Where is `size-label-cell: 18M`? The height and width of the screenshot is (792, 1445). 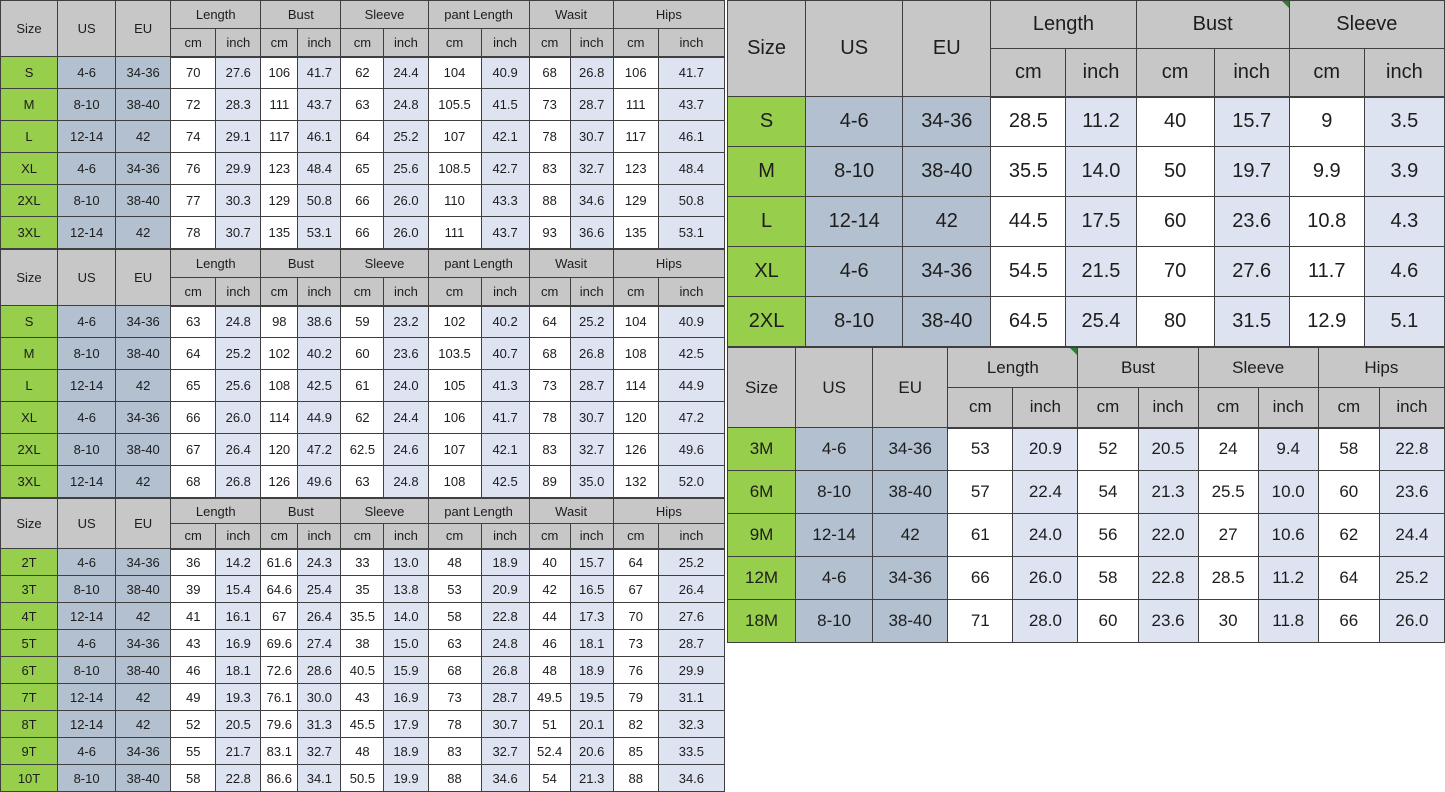 size-label-cell: 18M is located at coordinates (761, 621).